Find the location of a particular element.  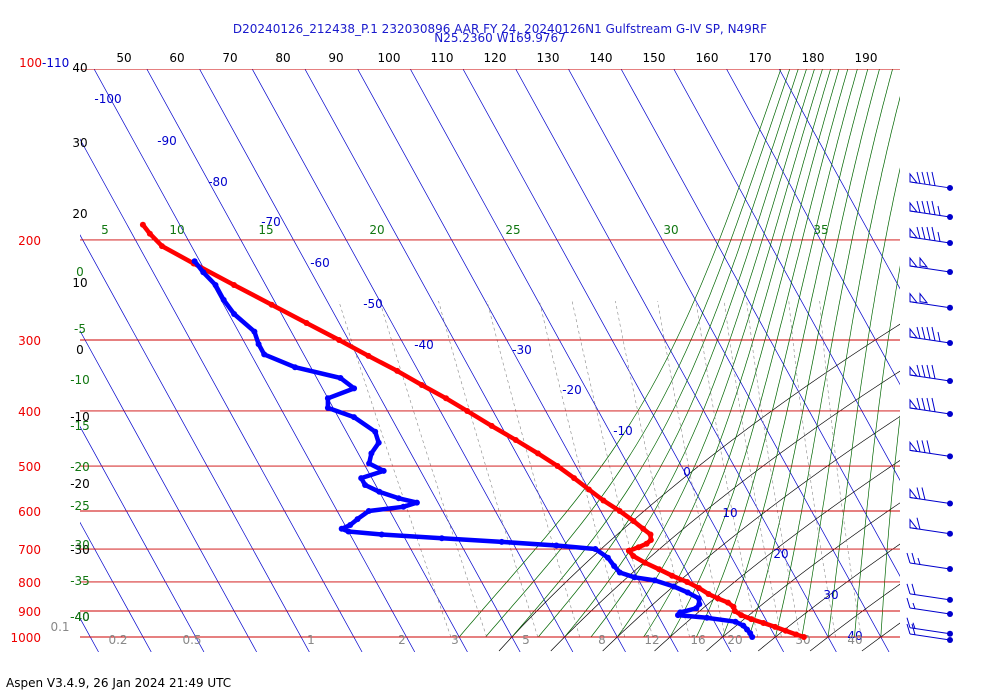

moist-adiabat-line is located at coordinates (890, 526).